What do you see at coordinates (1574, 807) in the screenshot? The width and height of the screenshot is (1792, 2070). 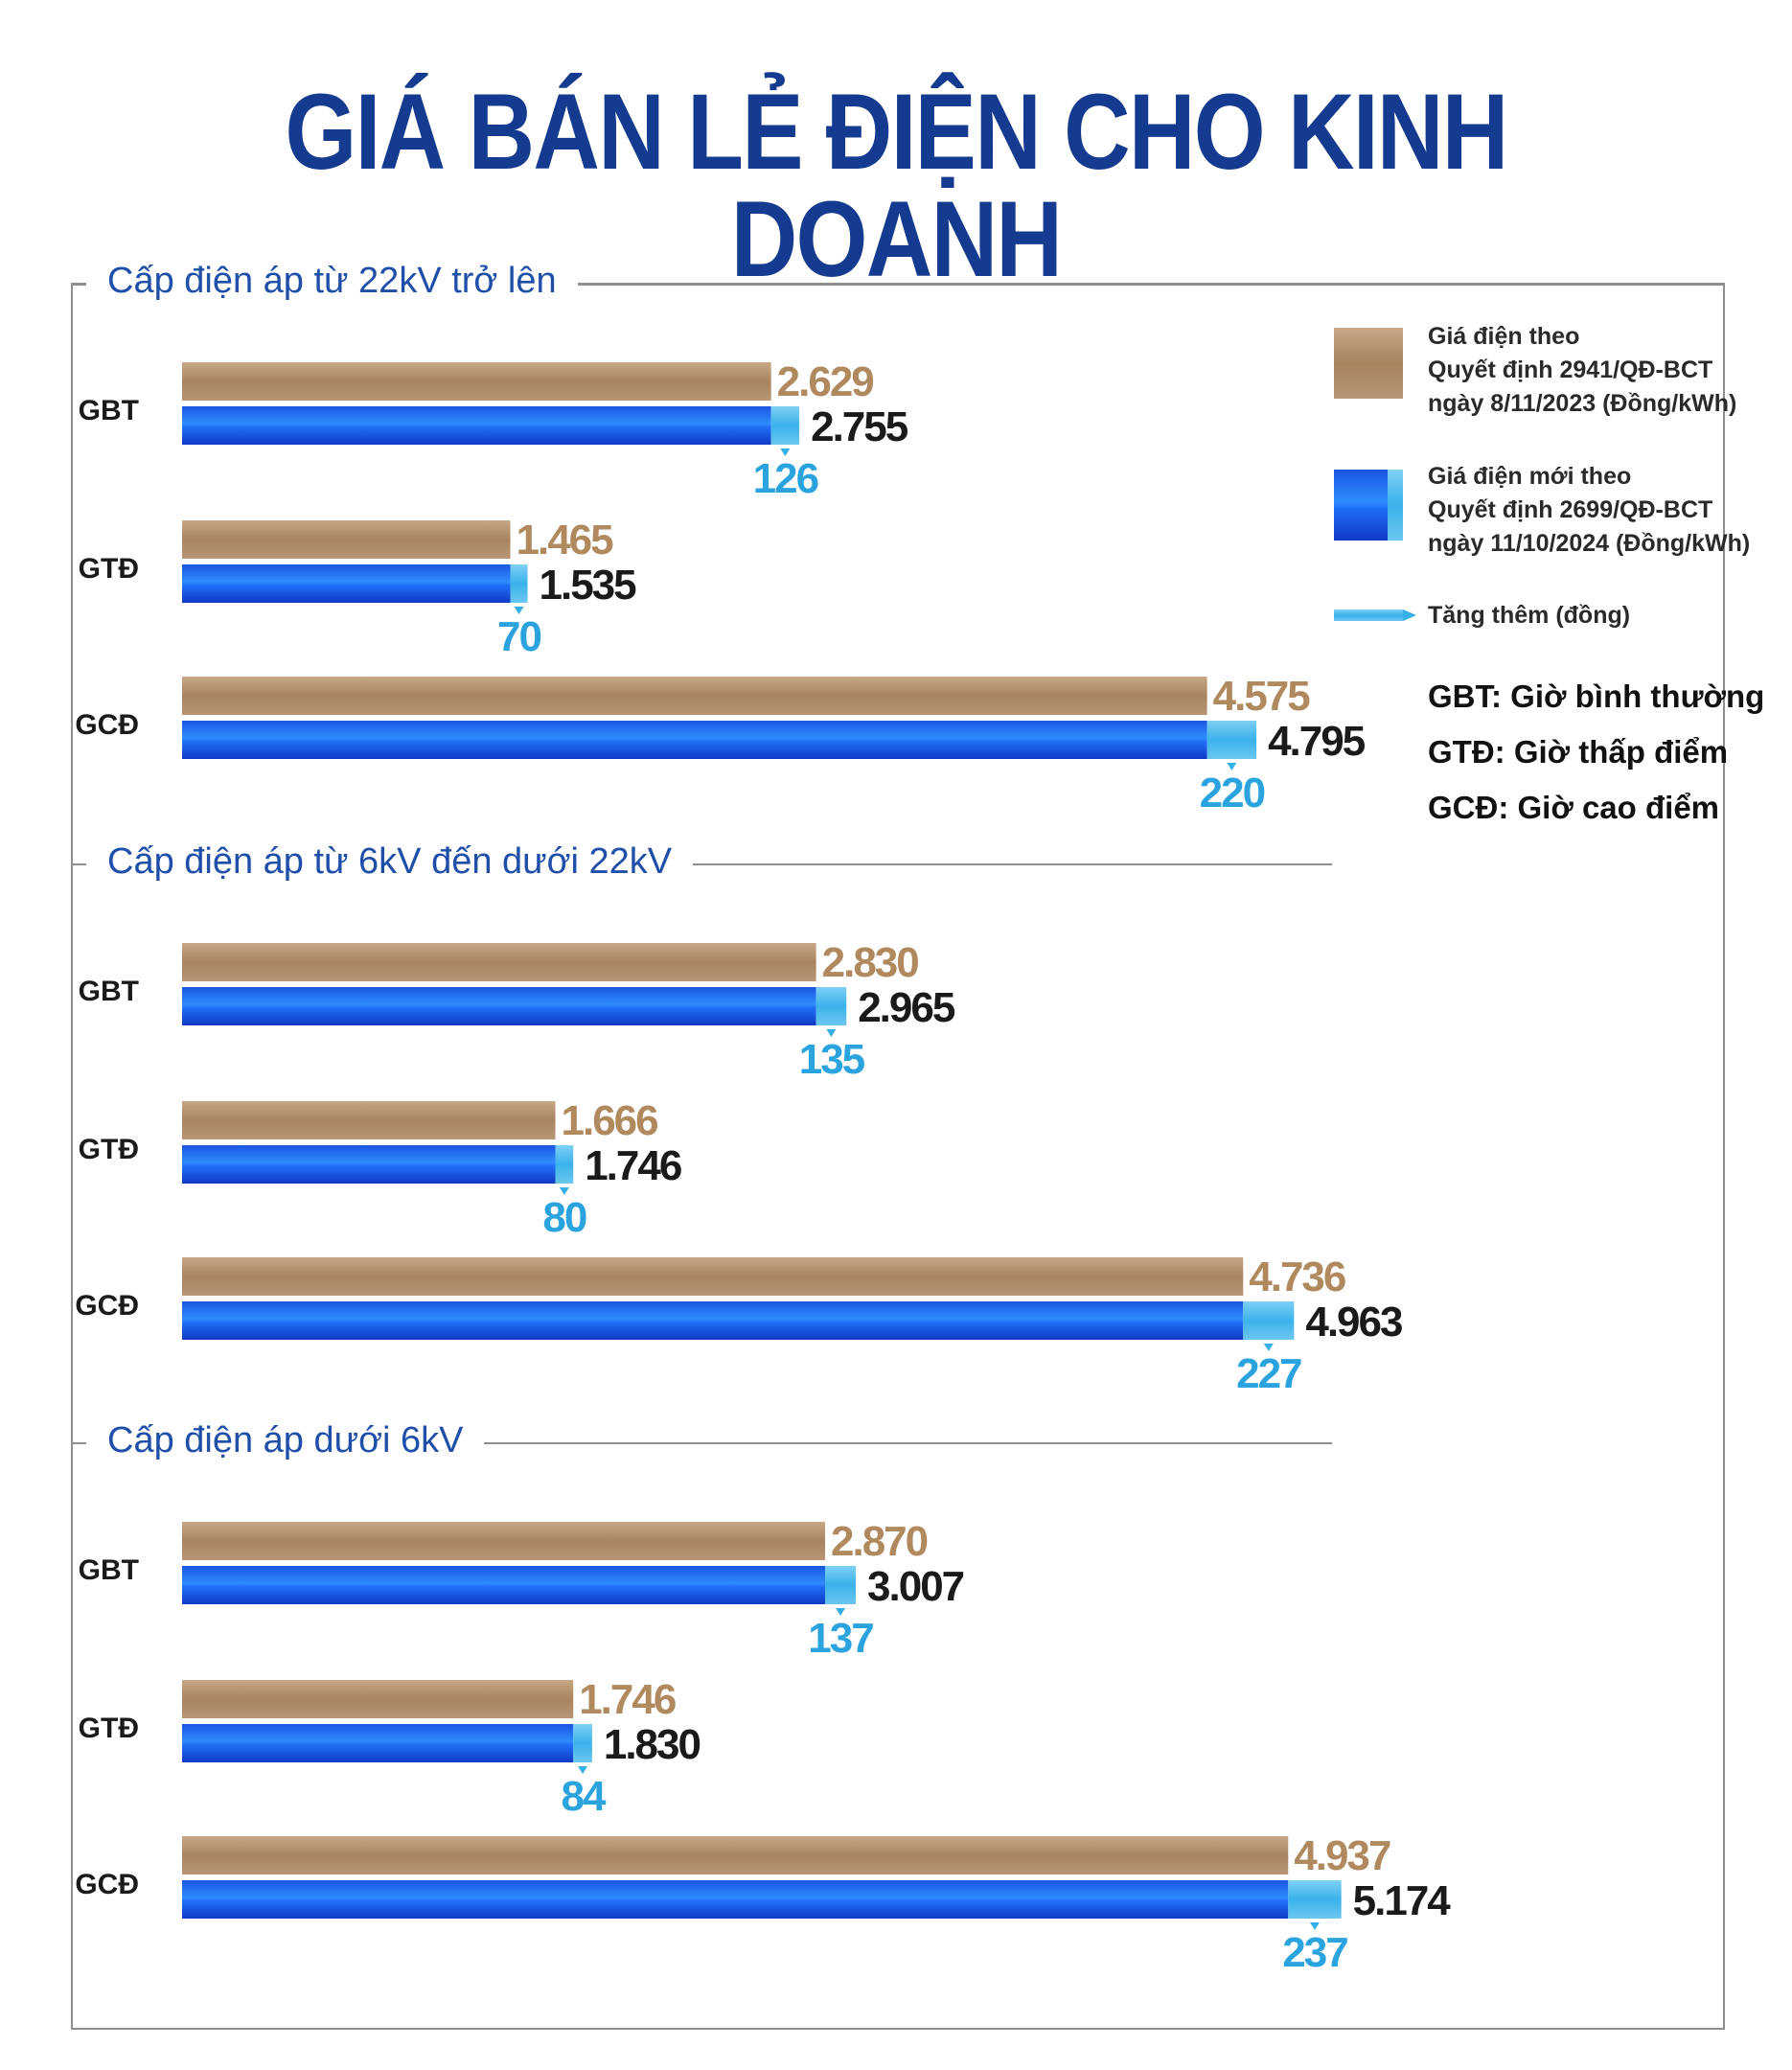 I see `abbr-gcd: GCĐ: Giờ cao điểm` at bounding box center [1574, 807].